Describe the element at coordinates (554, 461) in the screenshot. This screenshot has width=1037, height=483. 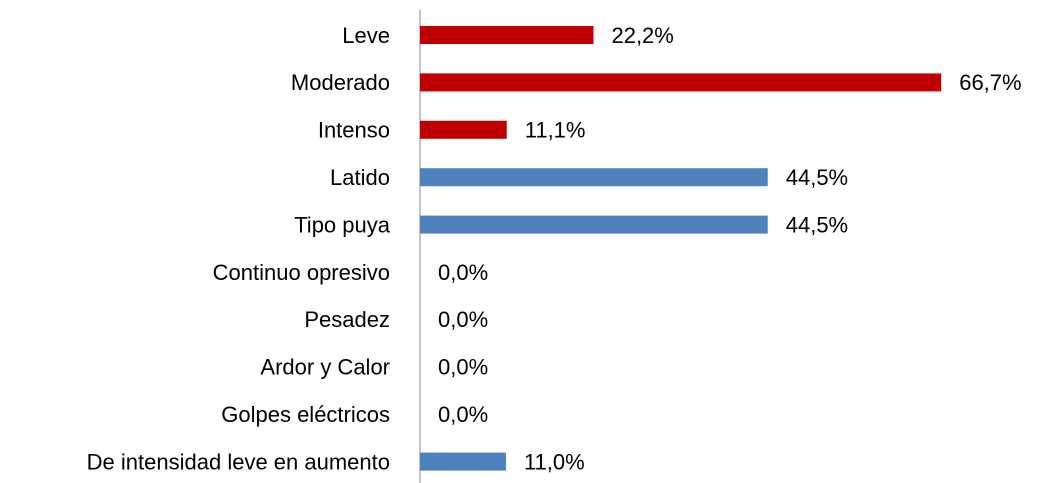
I see `value-label: 11,0%` at that location.